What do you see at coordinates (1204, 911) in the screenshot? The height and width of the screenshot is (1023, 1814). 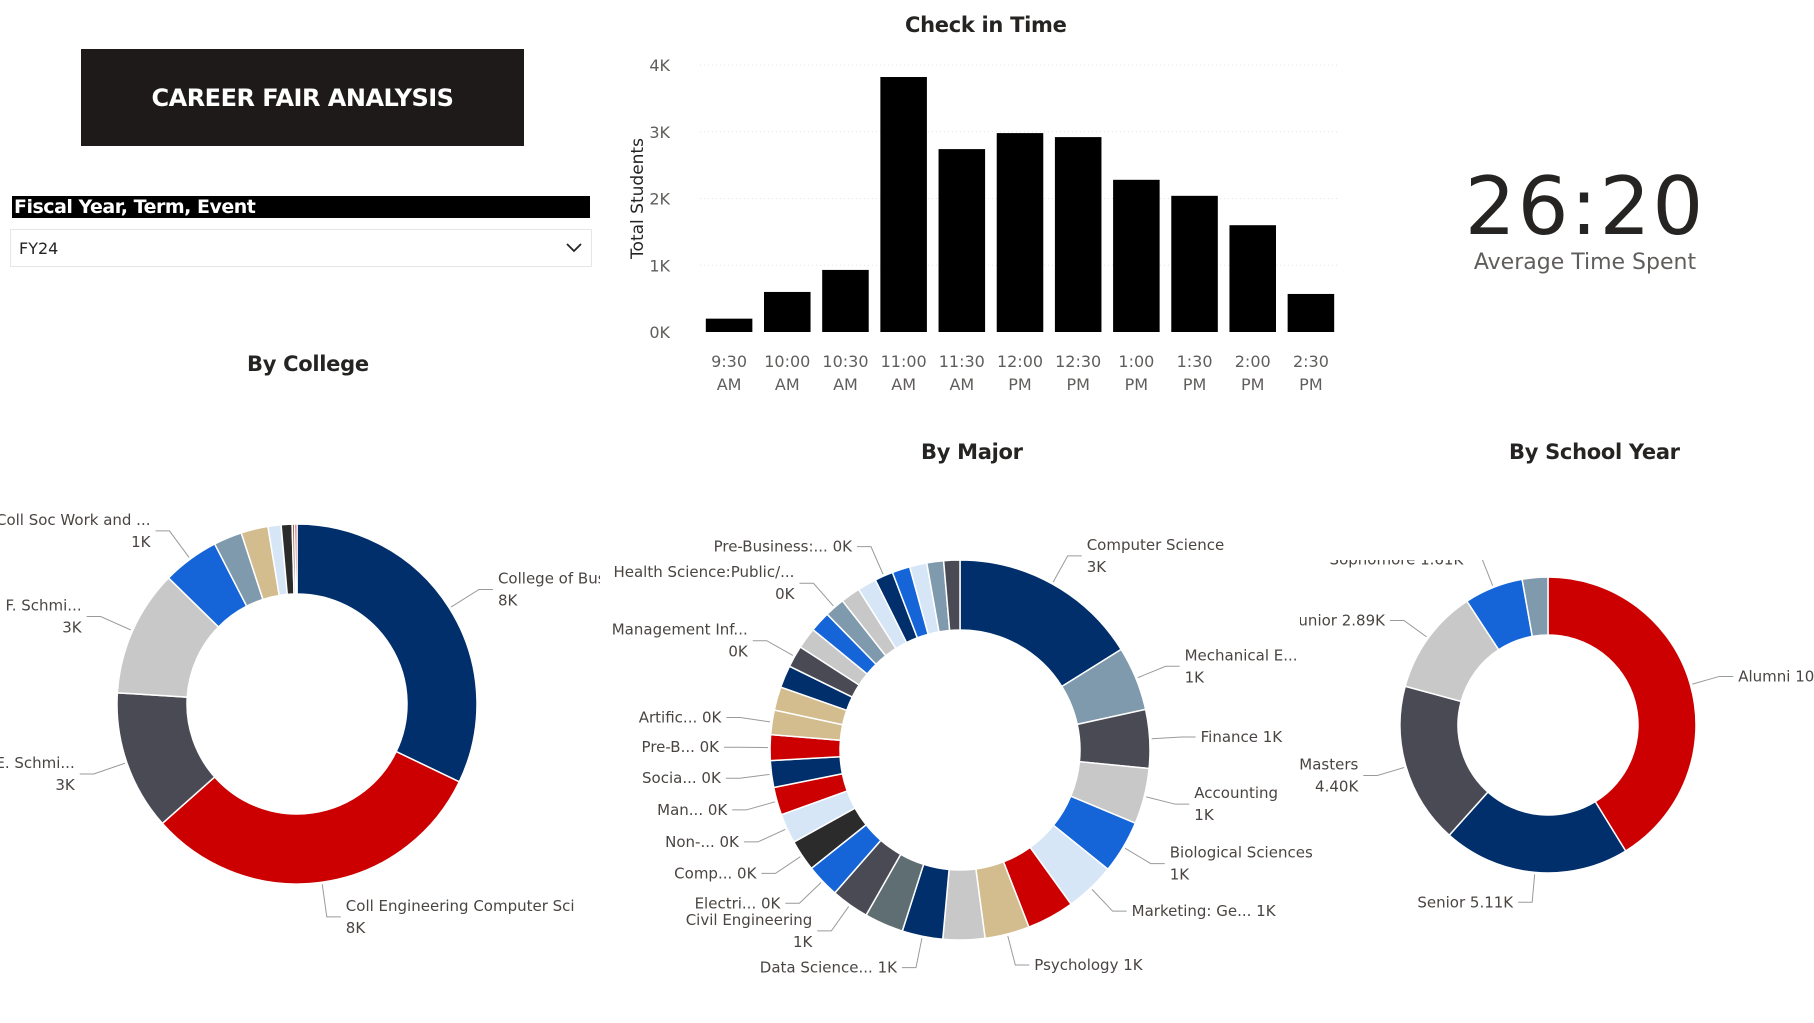 I see `slice-label: Marketing: Ge... 1K` at bounding box center [1204, 911].